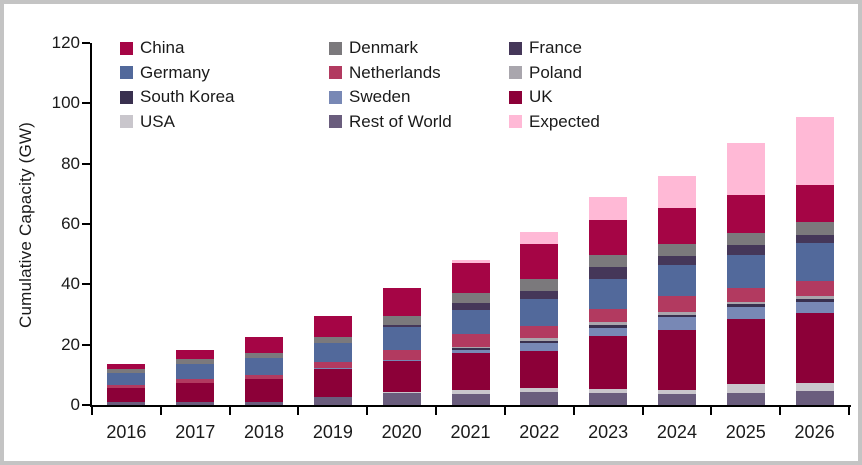 The image size is (862, 465). I want to click on legend-item-france: France, so click(554, 48).